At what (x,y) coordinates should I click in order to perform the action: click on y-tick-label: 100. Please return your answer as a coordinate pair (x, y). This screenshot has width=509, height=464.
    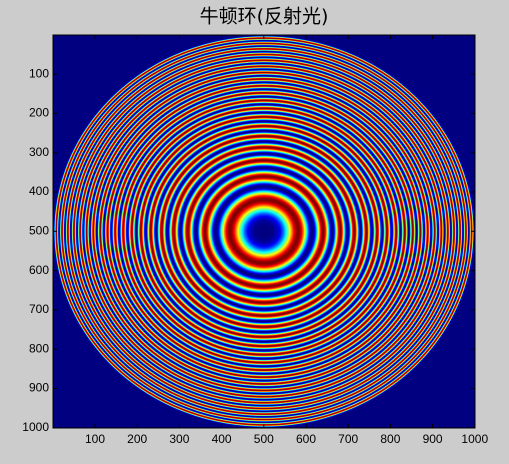
    Looking at the image, I should click on (39, 73).